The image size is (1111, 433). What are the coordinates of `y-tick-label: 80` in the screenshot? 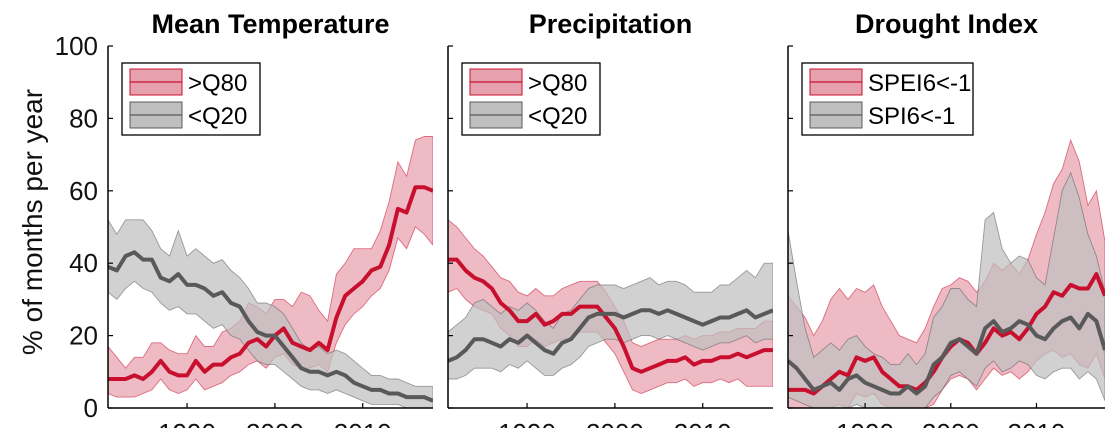 It's located at (83, 118).